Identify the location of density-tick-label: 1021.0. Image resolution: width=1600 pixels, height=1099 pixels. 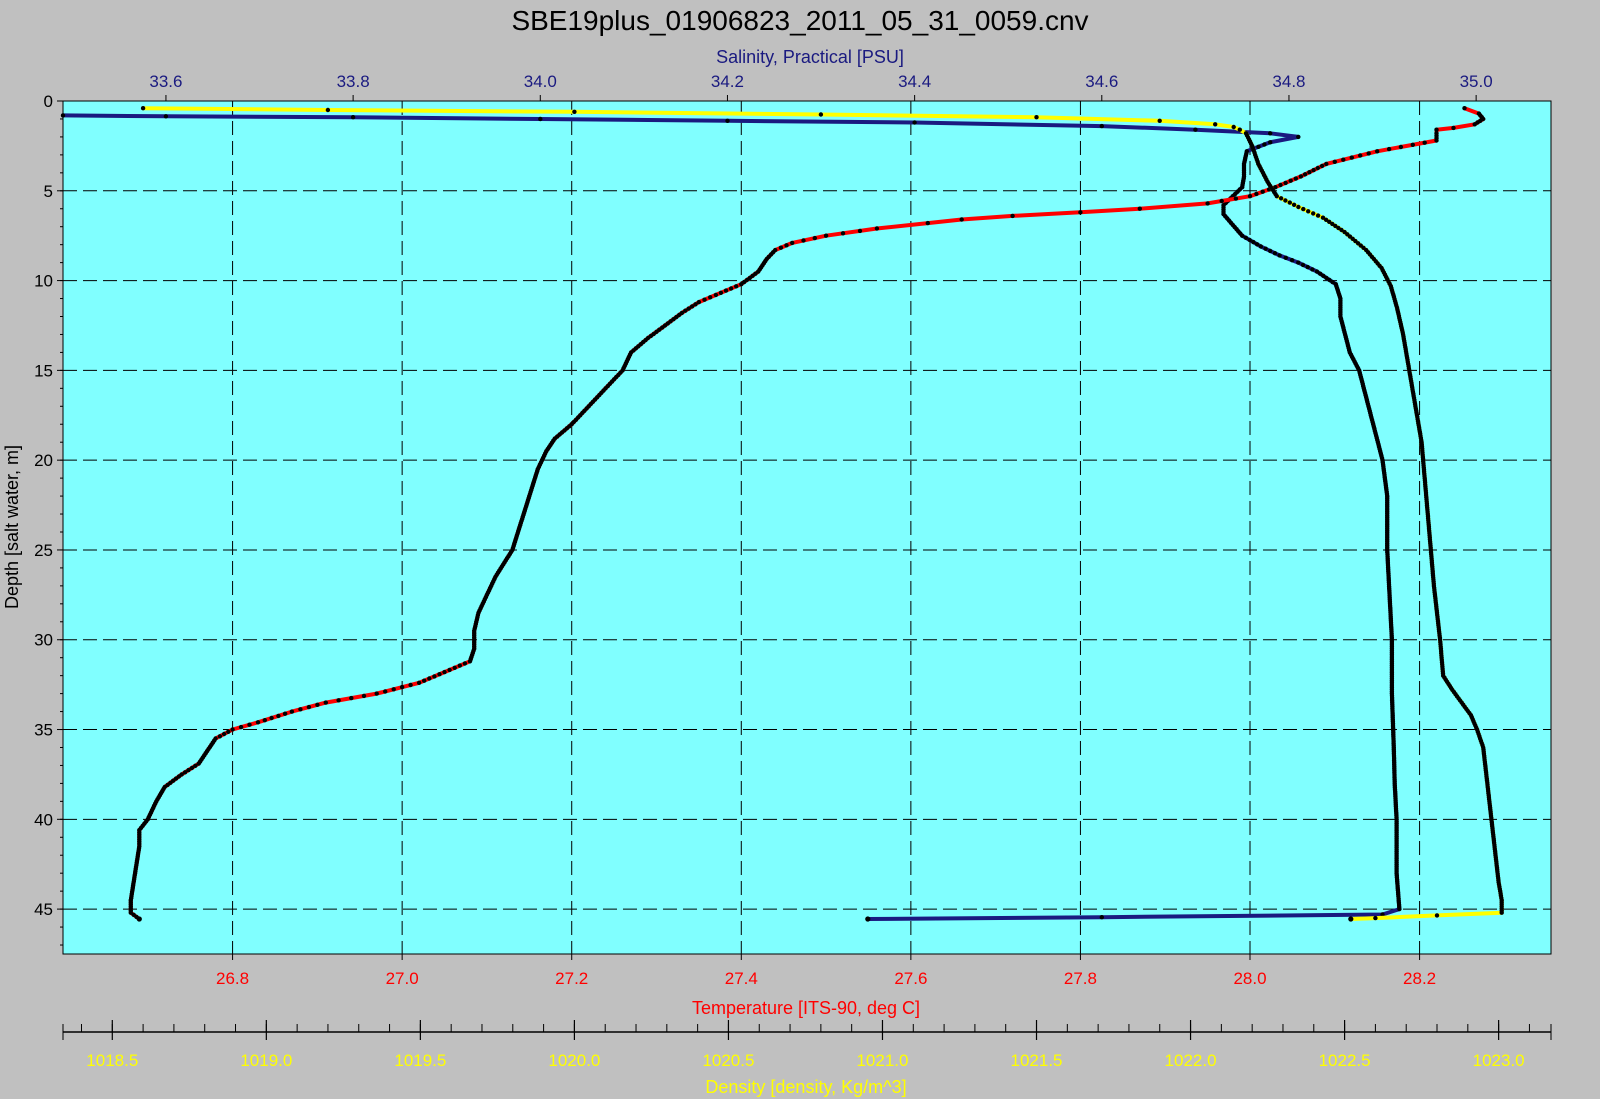
(882, 1060).